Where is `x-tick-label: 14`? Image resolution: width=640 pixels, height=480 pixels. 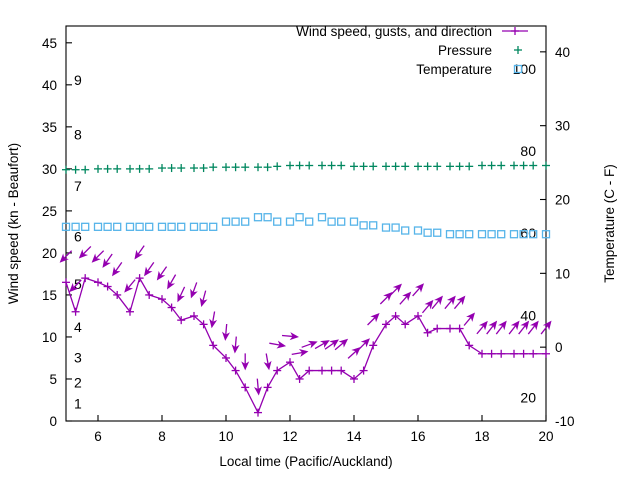 x-tick-label: 14 is located at coordinates (354, 436).